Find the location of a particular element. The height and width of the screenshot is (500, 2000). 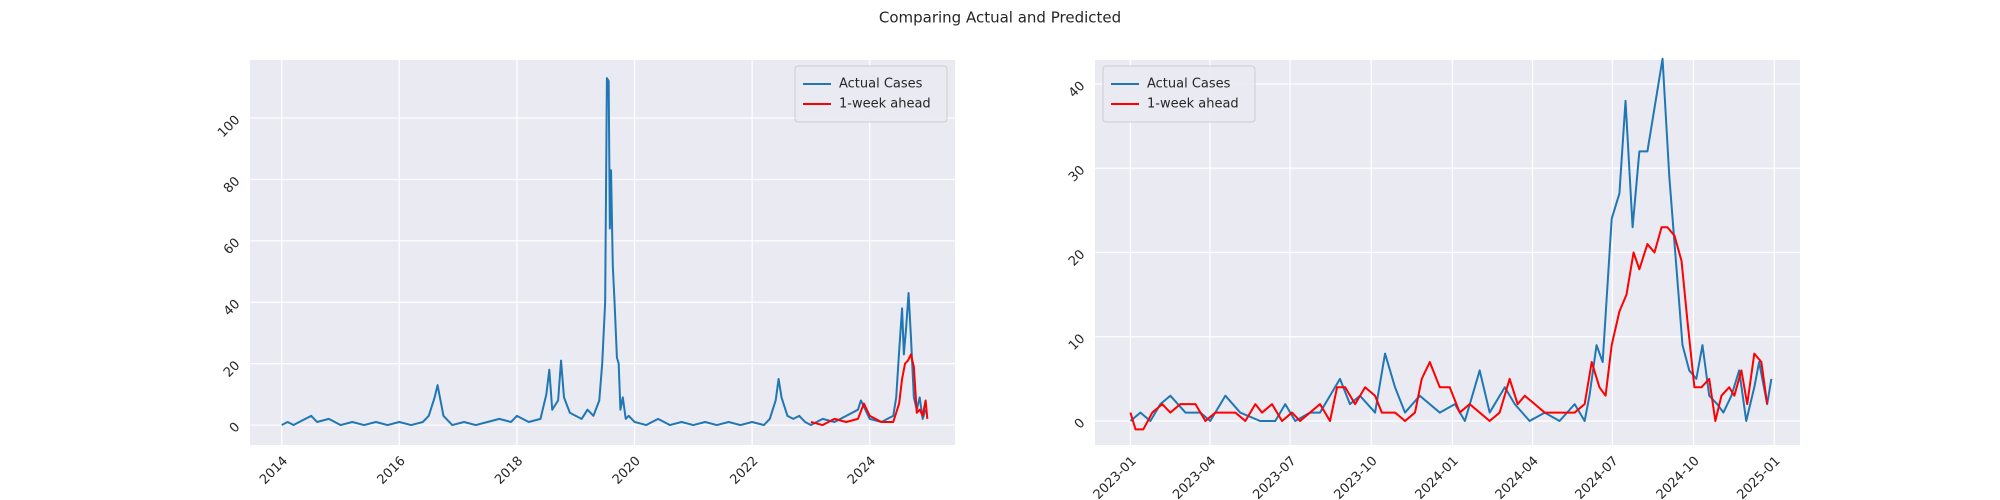

x-tick-label: 2024 is located at coordinates (862, 471).